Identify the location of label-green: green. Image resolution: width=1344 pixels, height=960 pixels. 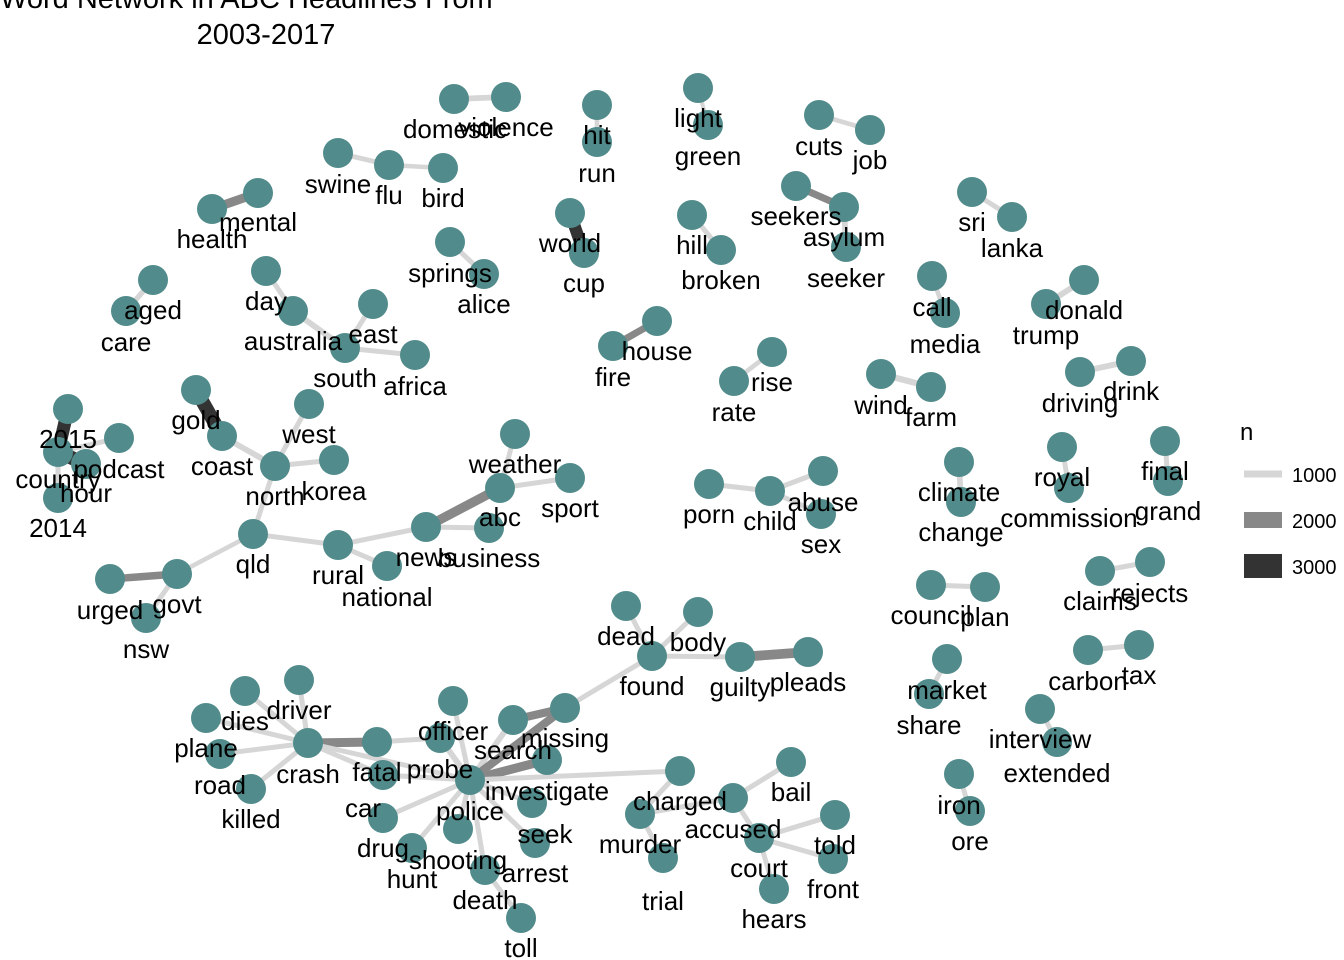
(708, 156).